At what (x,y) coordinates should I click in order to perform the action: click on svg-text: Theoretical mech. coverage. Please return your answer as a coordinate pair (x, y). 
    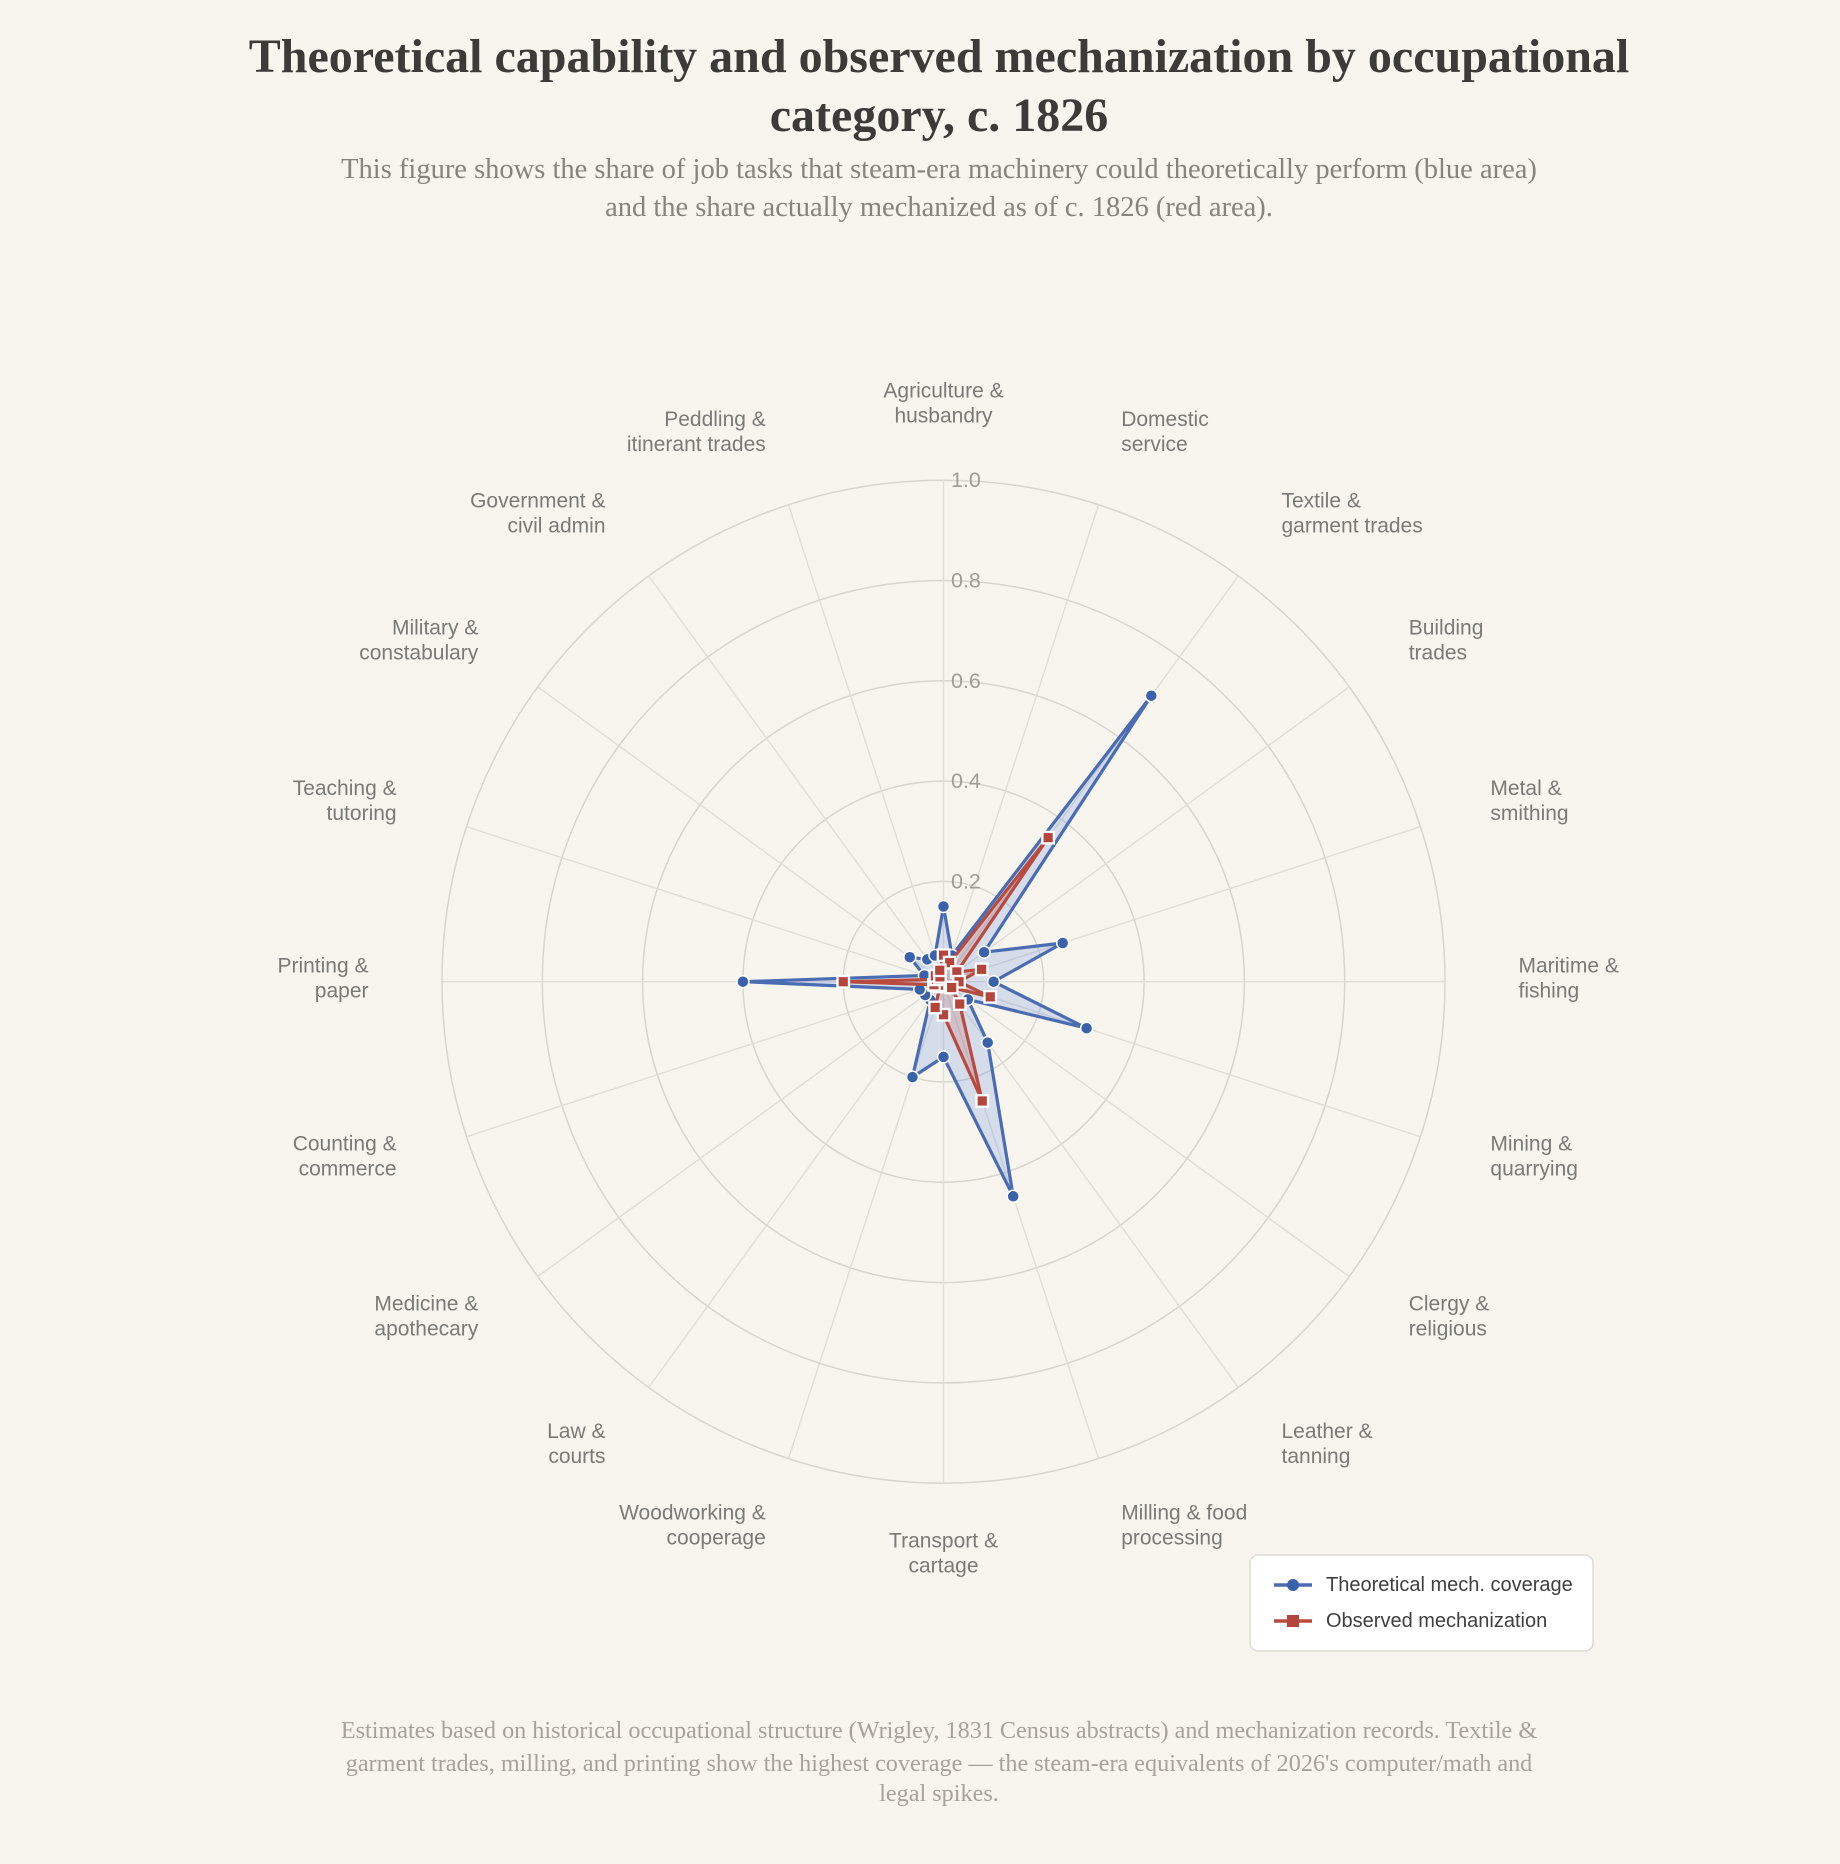
    Looking at the image, I should click on (1449, 1585).